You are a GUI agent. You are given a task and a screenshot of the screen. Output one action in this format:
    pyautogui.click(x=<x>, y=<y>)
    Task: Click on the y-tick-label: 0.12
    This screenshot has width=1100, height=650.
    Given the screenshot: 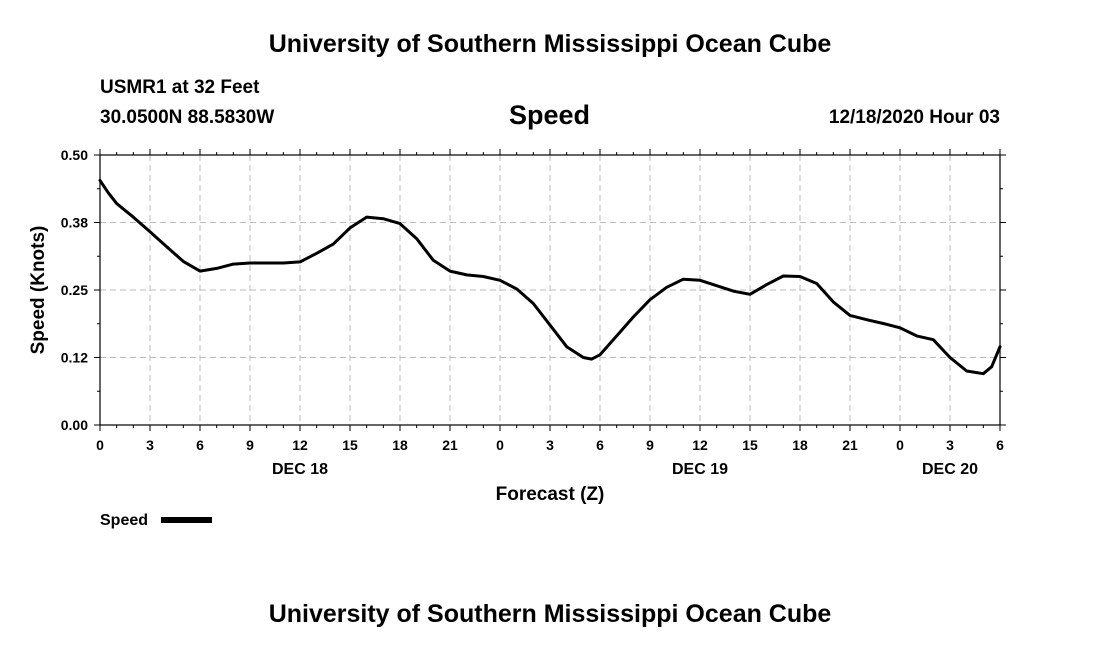 What is the action you would take?
    pyautogui.click(x=74, y=358)
    